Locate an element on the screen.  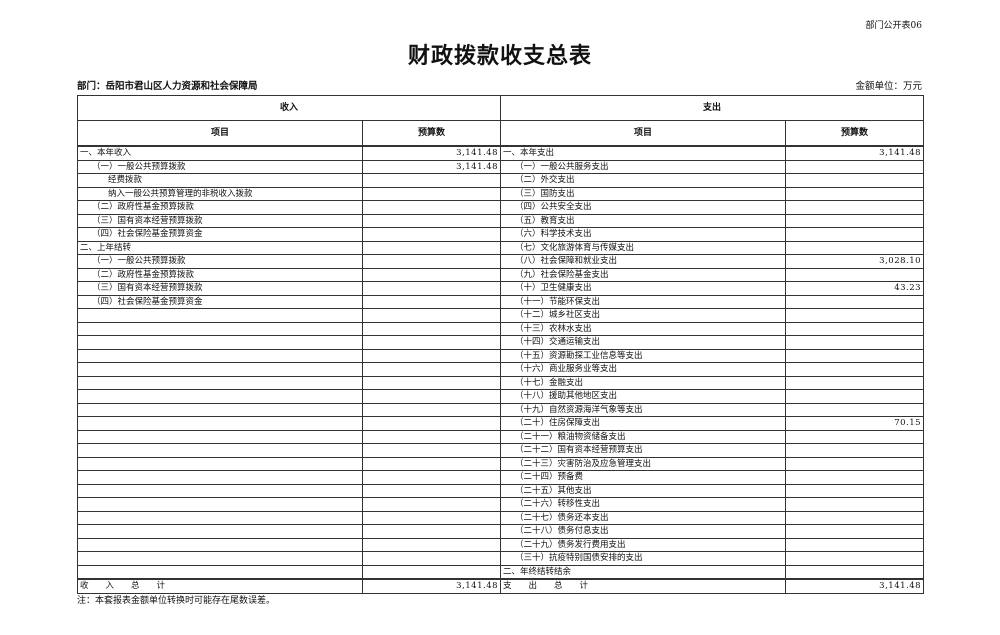
unit-label: 金额单位：万元 is located at coordinates (888, 86).